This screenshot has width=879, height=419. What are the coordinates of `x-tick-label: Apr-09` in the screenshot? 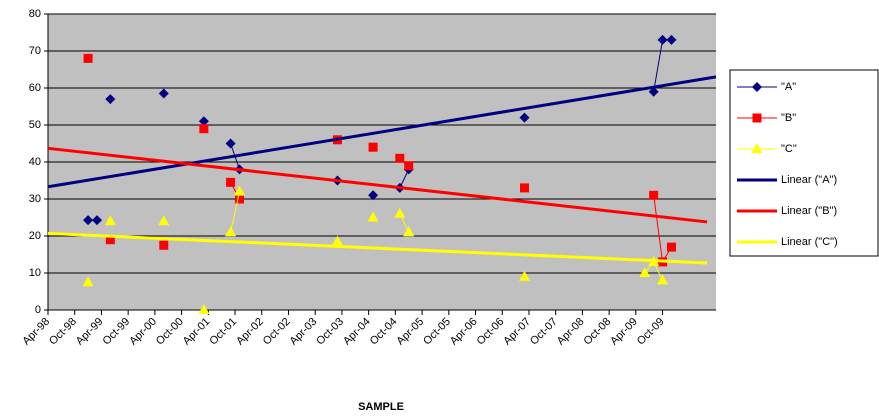 It's located at (624, 332).